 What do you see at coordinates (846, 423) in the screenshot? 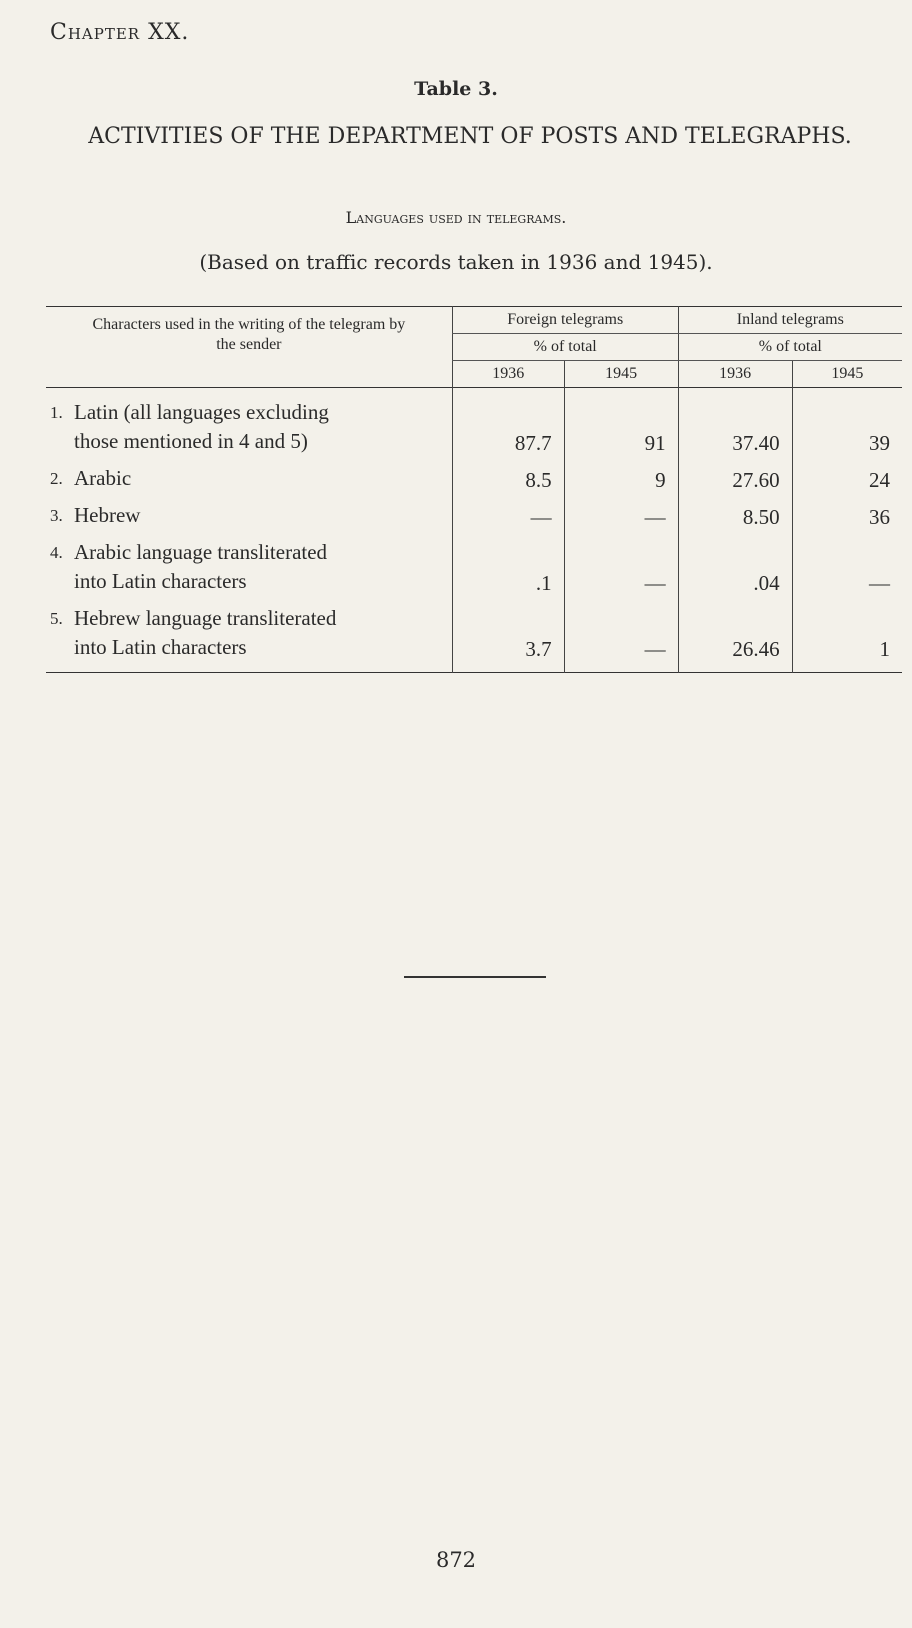
I see `value-cell: 39` at bounding box center [846, 423].